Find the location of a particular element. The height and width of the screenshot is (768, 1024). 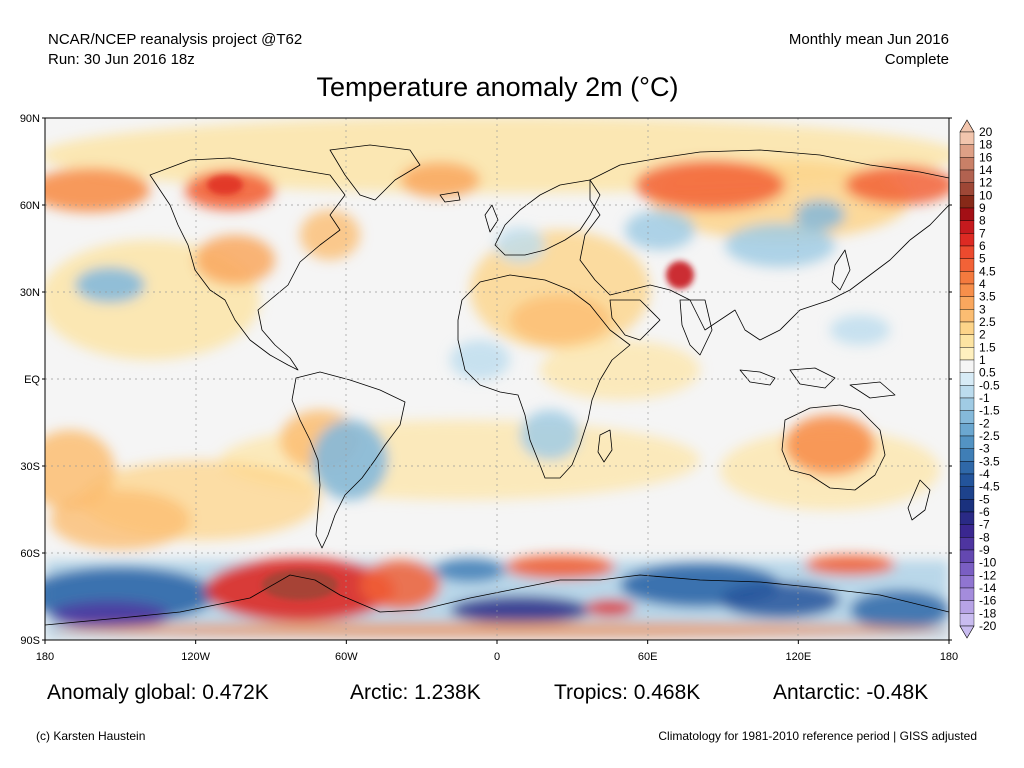

colorbar-label: -16 is located at coordinates (988, 601).